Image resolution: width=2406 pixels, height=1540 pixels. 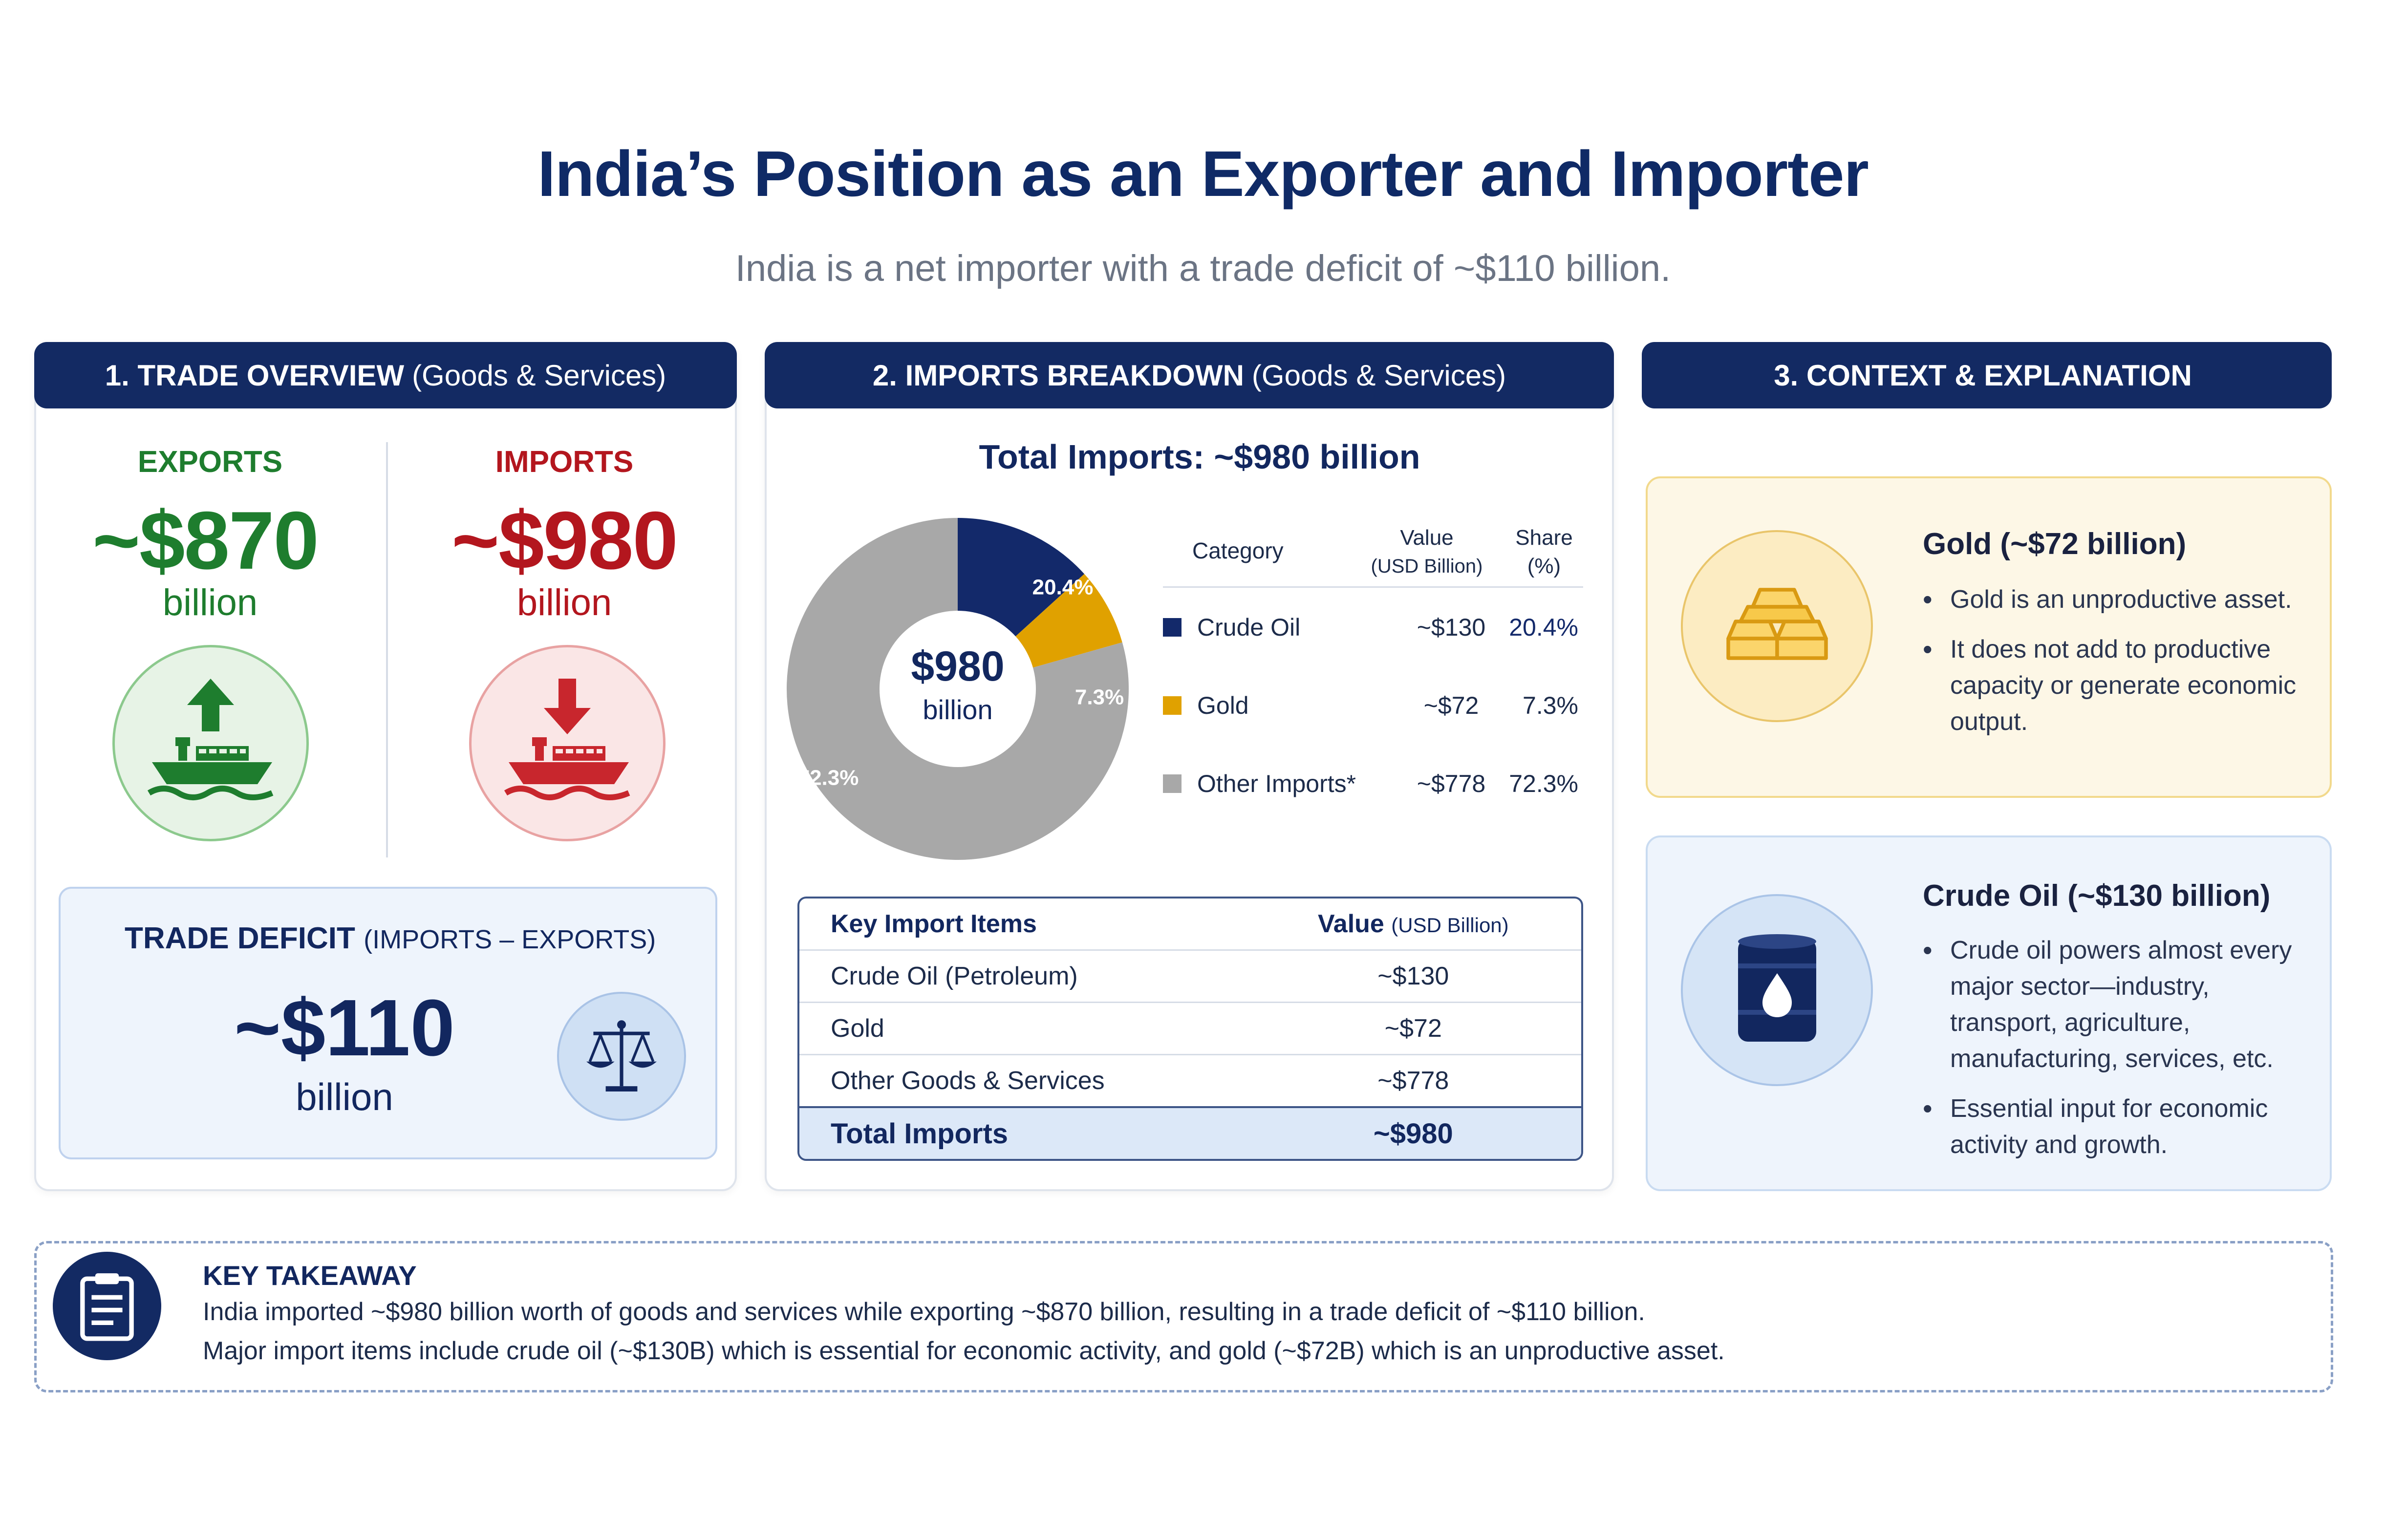 I want to click on table-cell-value: ~$72, so click(x=1413, y=1028).